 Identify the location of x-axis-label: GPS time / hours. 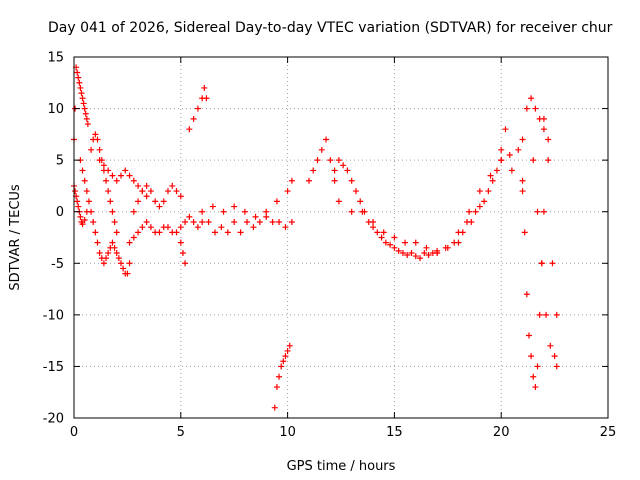
(341, 466).